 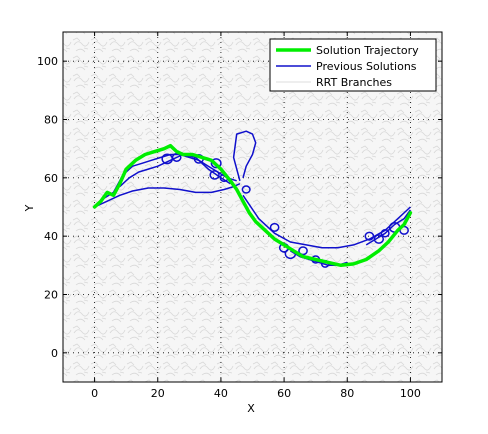 What do you see at coordinates (94, 393) in the screenshot?
I see `x-tick-label: 0` at bounding box center [94, 393].